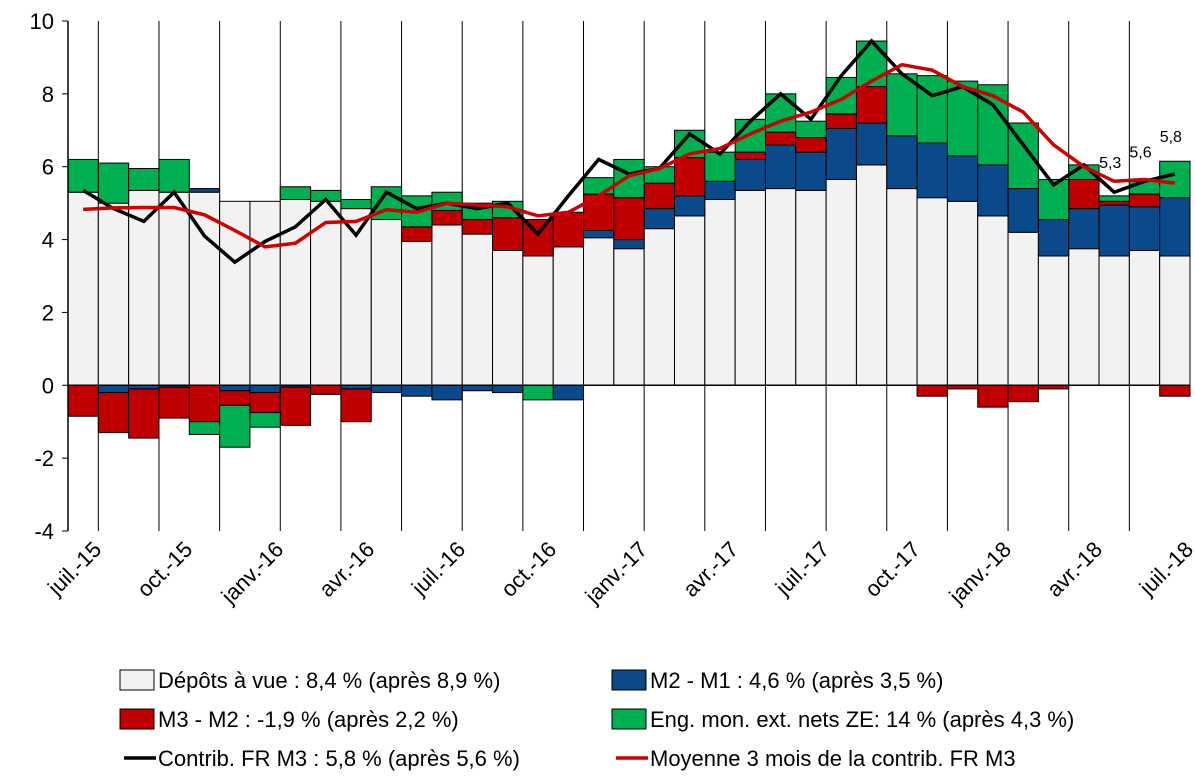 This screenshot has height=782, width=1195. What do you see at coordinates (710, 569) in the screenshot?
I see `x-tick-label: avr.-17` at bounding box center [710, 569].